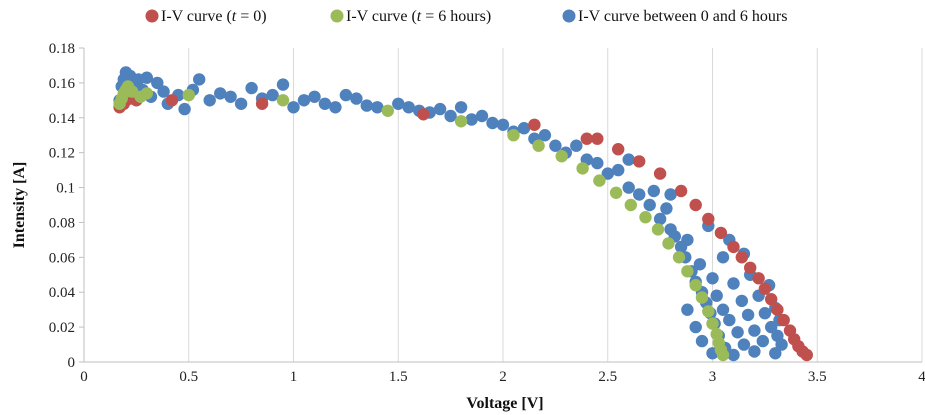 The image size is (925, 415). Describe the element at coordinates (62, 49) in the screenshot. I see `y-tick-label: 0.18` at that location.